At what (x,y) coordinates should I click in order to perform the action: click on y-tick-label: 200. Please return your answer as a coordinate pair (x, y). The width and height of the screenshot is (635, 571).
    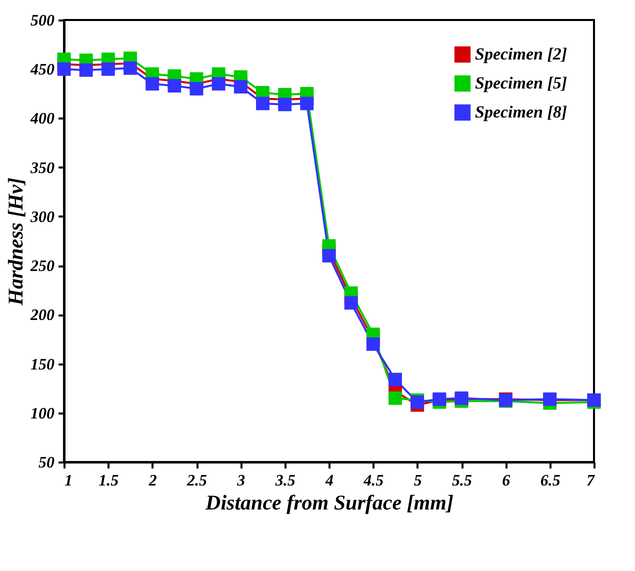
    Looking at the image, I should click on (42, 315).